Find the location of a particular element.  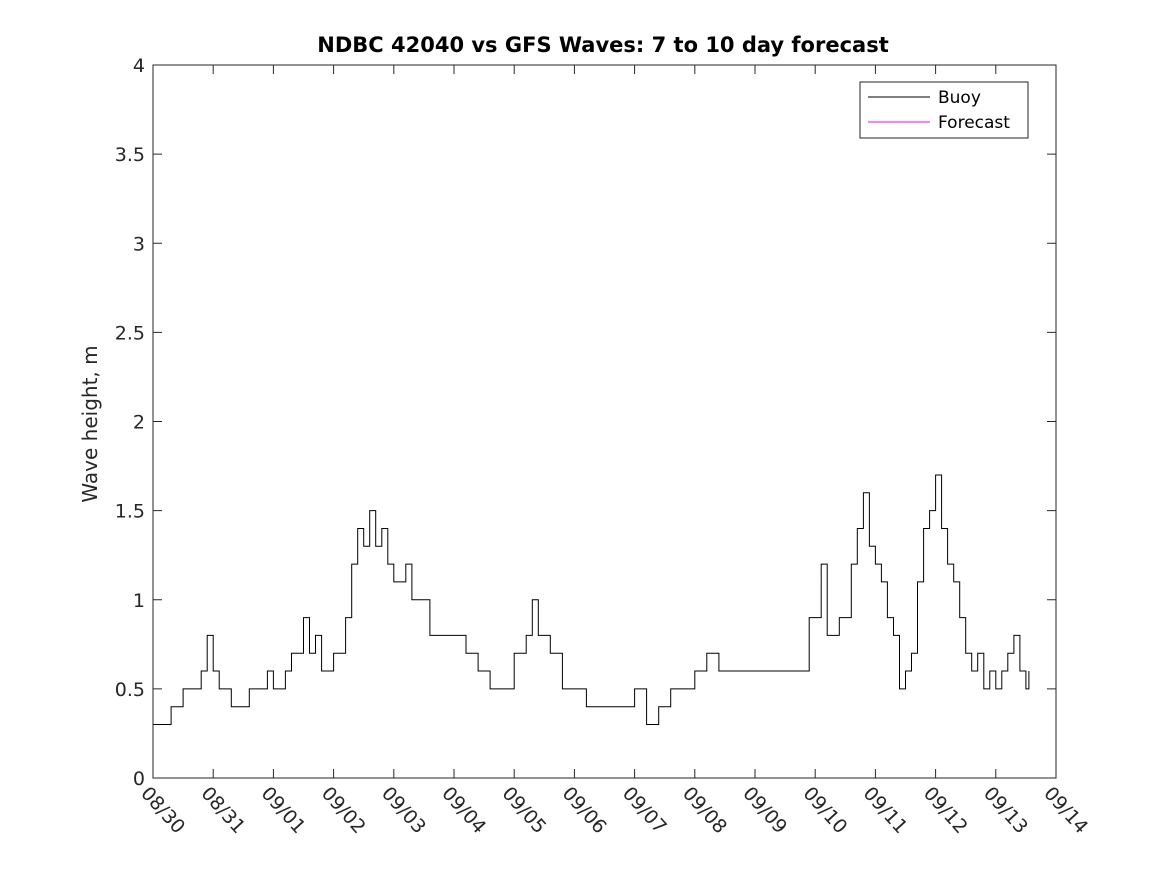

x-tick-label: 09/12 is located at coordinates (945, 810).